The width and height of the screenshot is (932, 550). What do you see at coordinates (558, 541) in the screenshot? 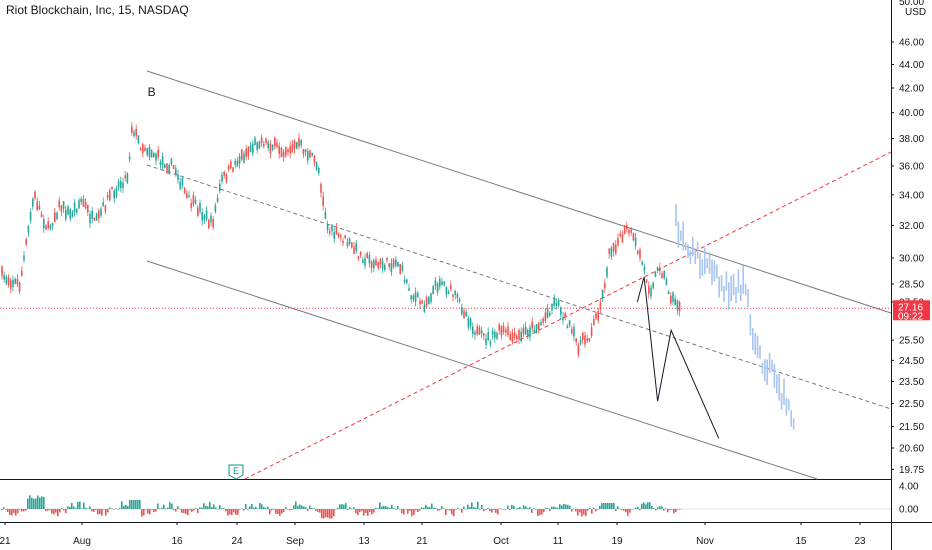
I see `time-tick-label: 11` at bounding box center [558, 541].